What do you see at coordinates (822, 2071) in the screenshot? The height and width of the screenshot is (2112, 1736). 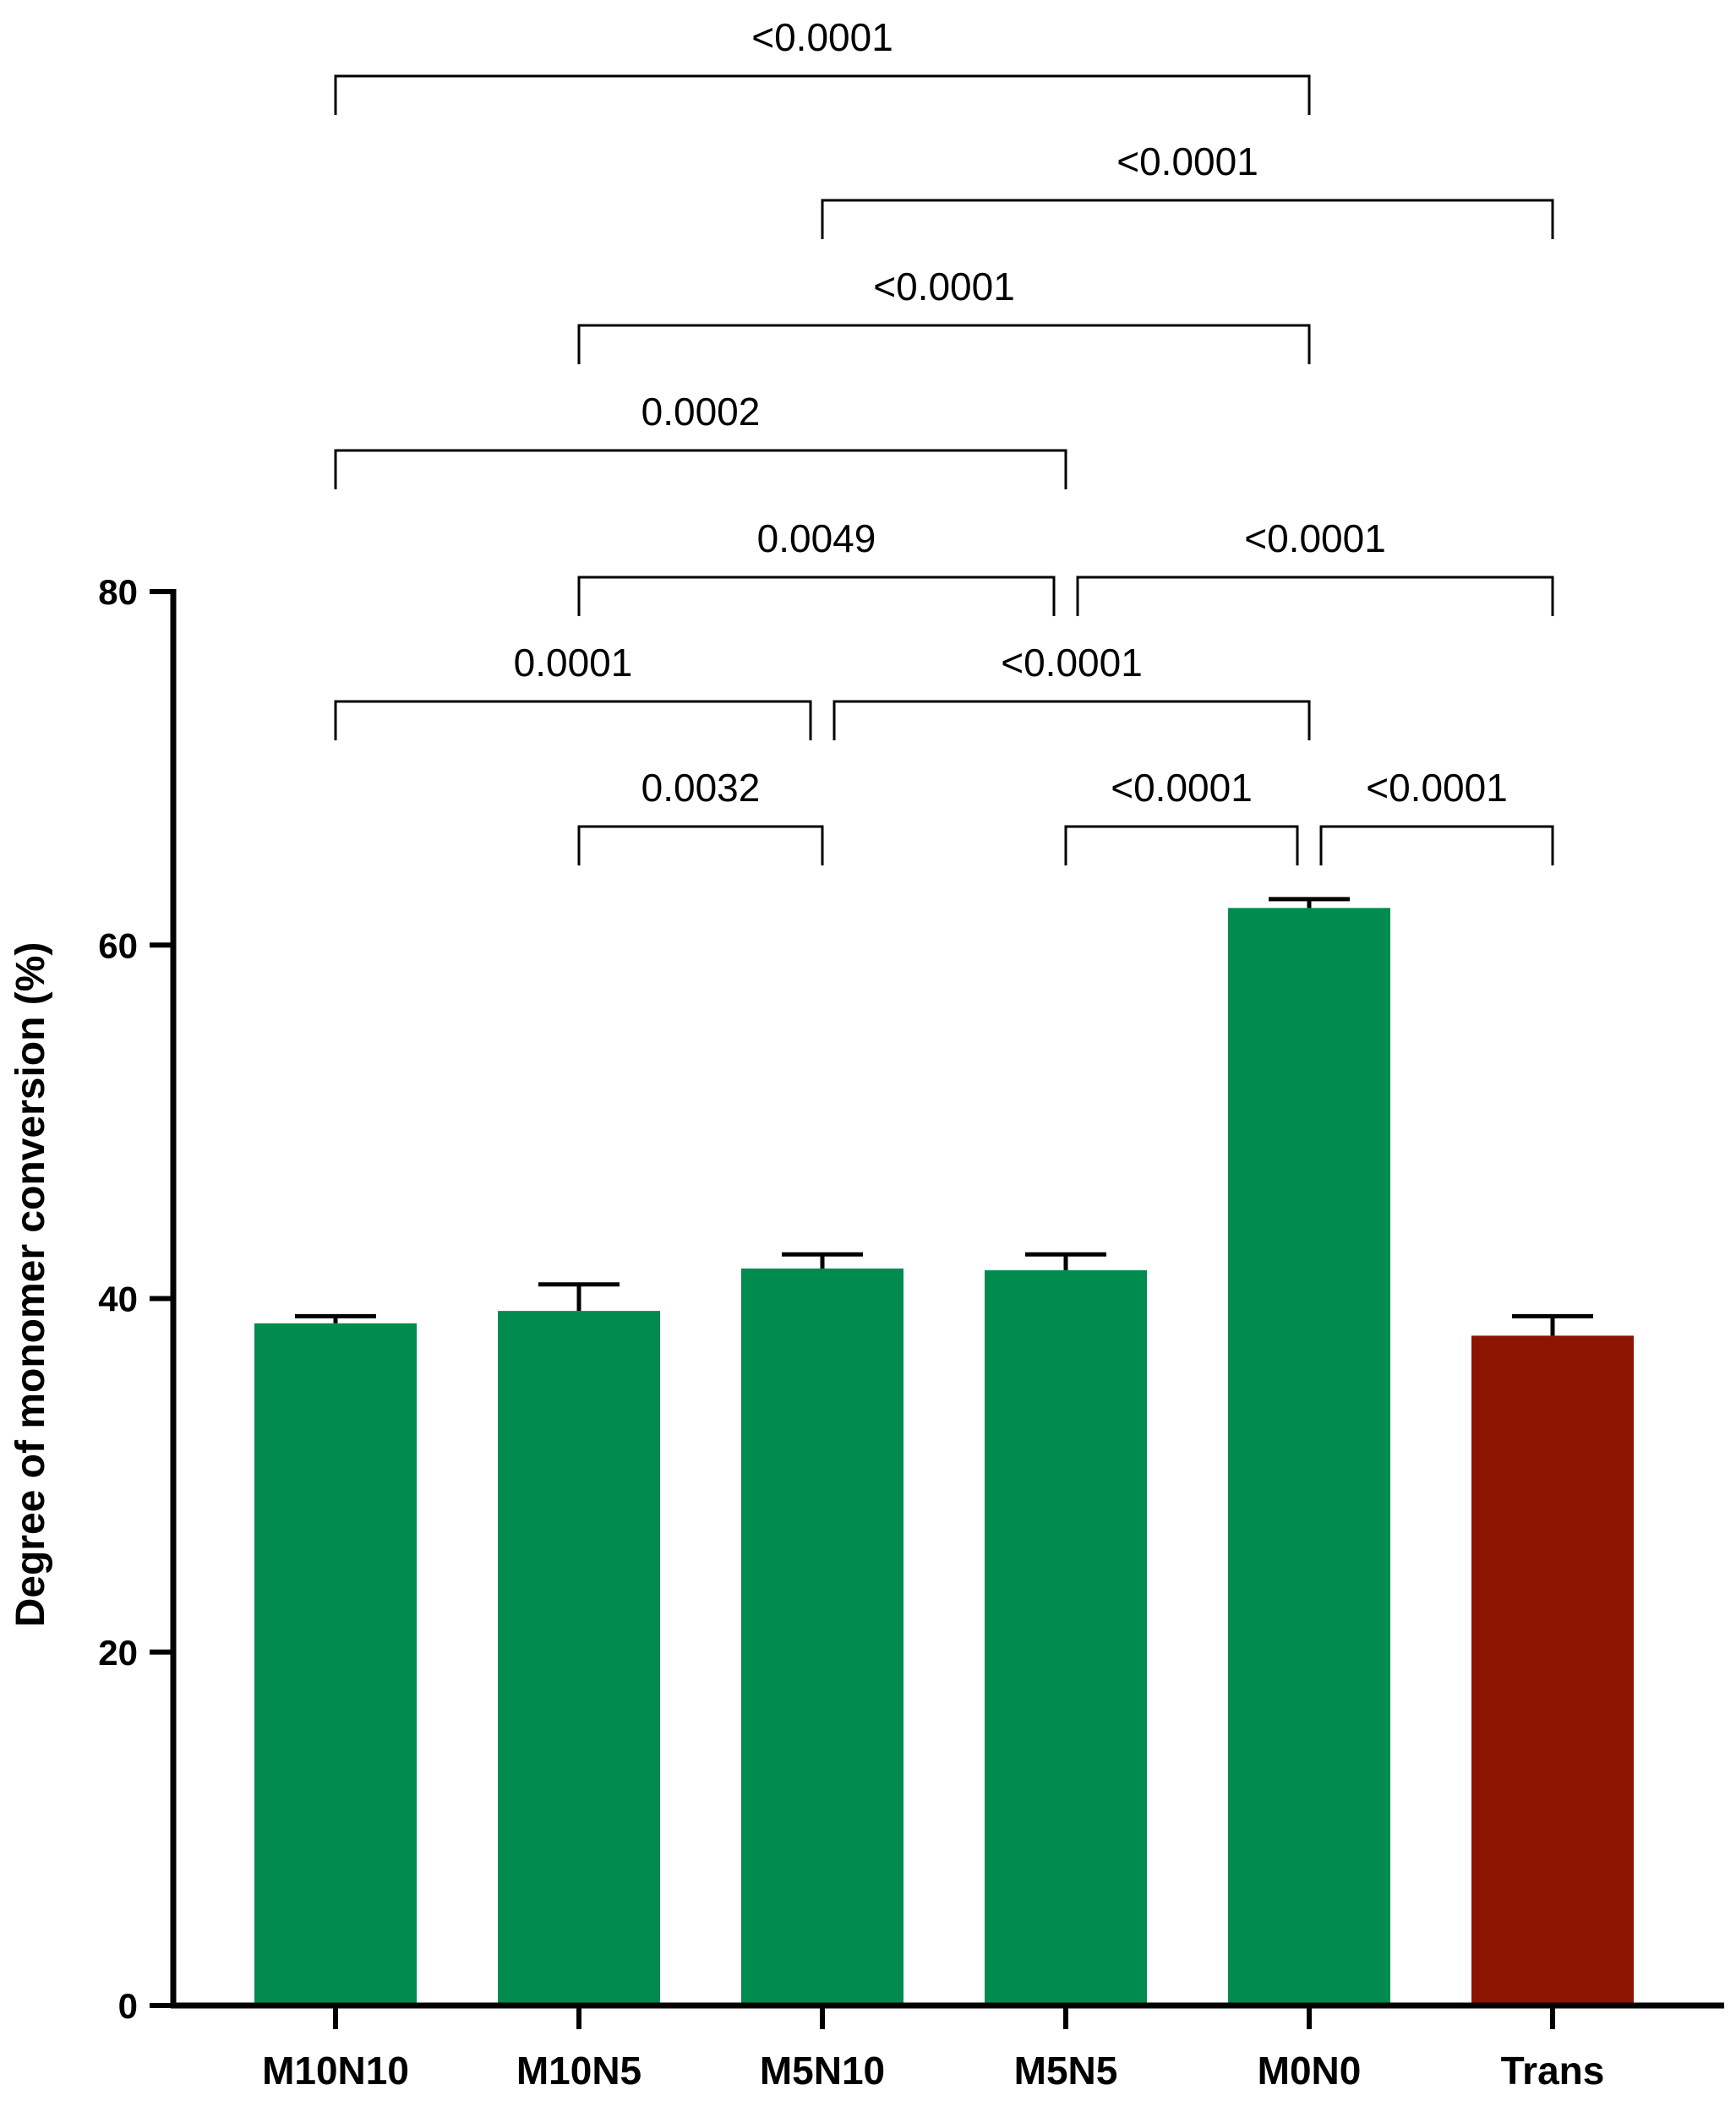 I see `x-tick-label-M5N10: M5N10` at bounding box center [822, 2071].